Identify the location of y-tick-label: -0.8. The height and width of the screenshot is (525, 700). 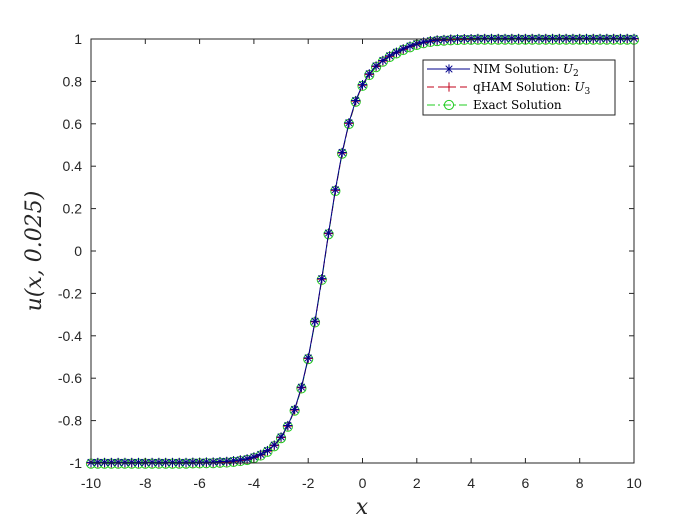
(70, 421).